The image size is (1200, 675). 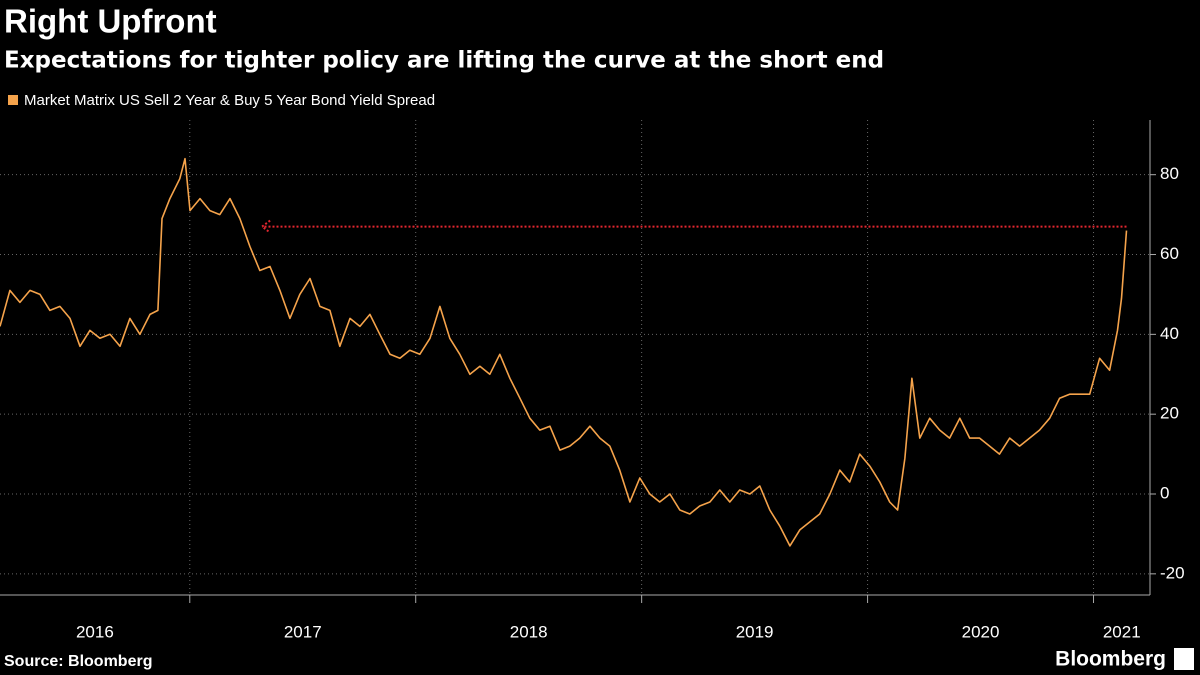 What do you see at coordinates (1122, 631) in the screenshot?
I see `x-tick-label: 2021` at bounding box center [1122, 631].